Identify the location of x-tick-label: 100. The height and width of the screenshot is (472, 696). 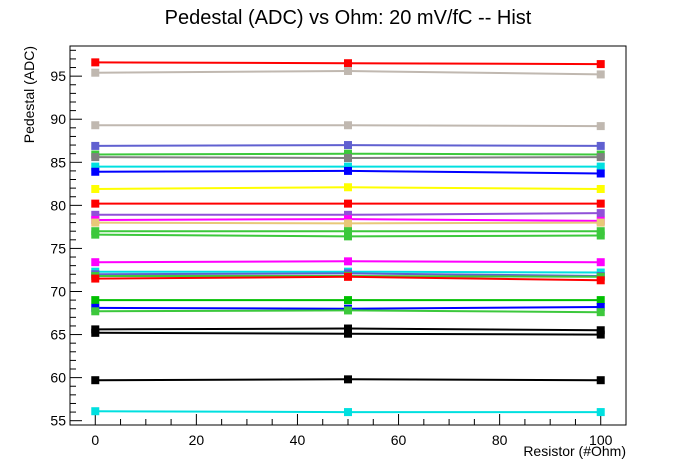
(601, 440).